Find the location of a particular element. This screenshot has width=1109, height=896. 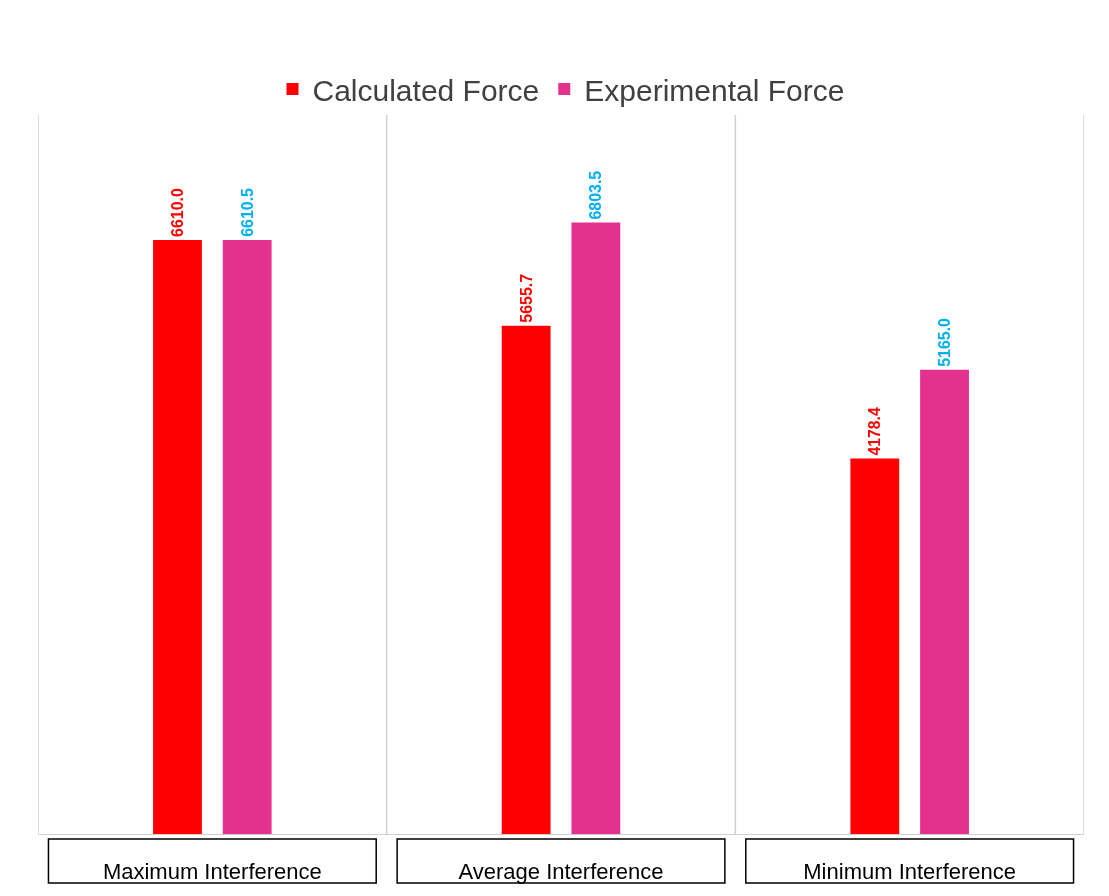

data-label: 5655.7 is located at coordinates (526, 298).